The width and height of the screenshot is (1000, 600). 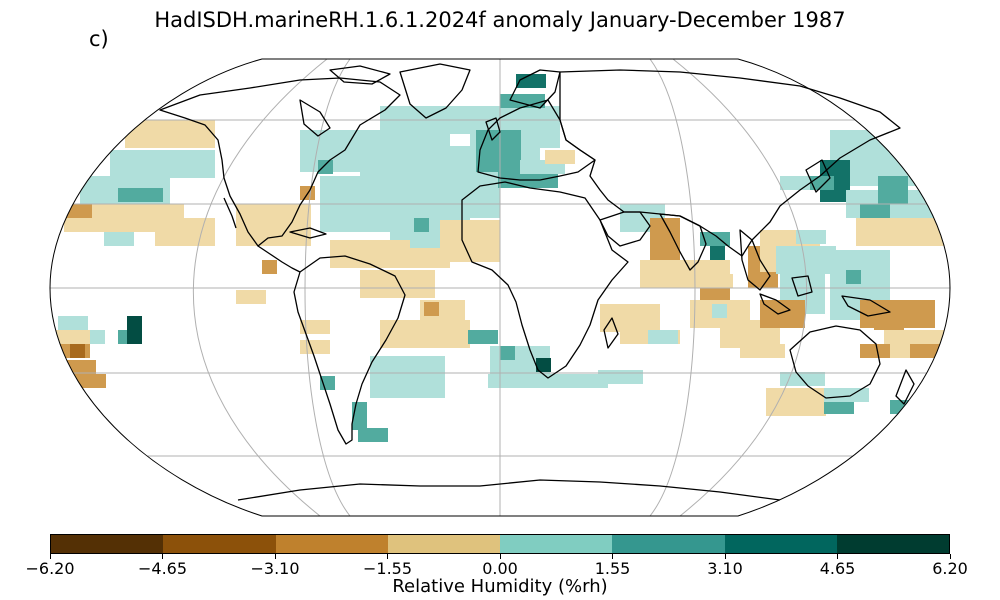 I want to click on coast-north-america, so click(x=280, y=162).